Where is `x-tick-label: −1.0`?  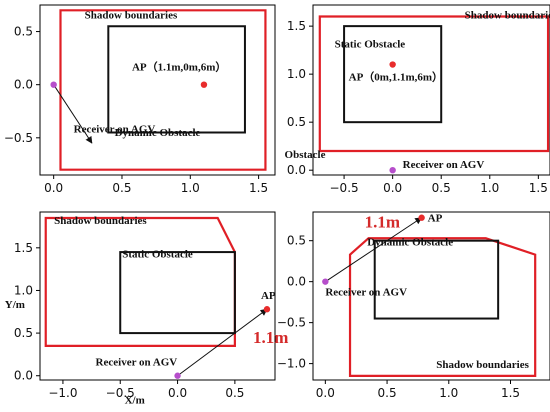
x-tick-label: −1.0 is located at coordinates (62, 393).